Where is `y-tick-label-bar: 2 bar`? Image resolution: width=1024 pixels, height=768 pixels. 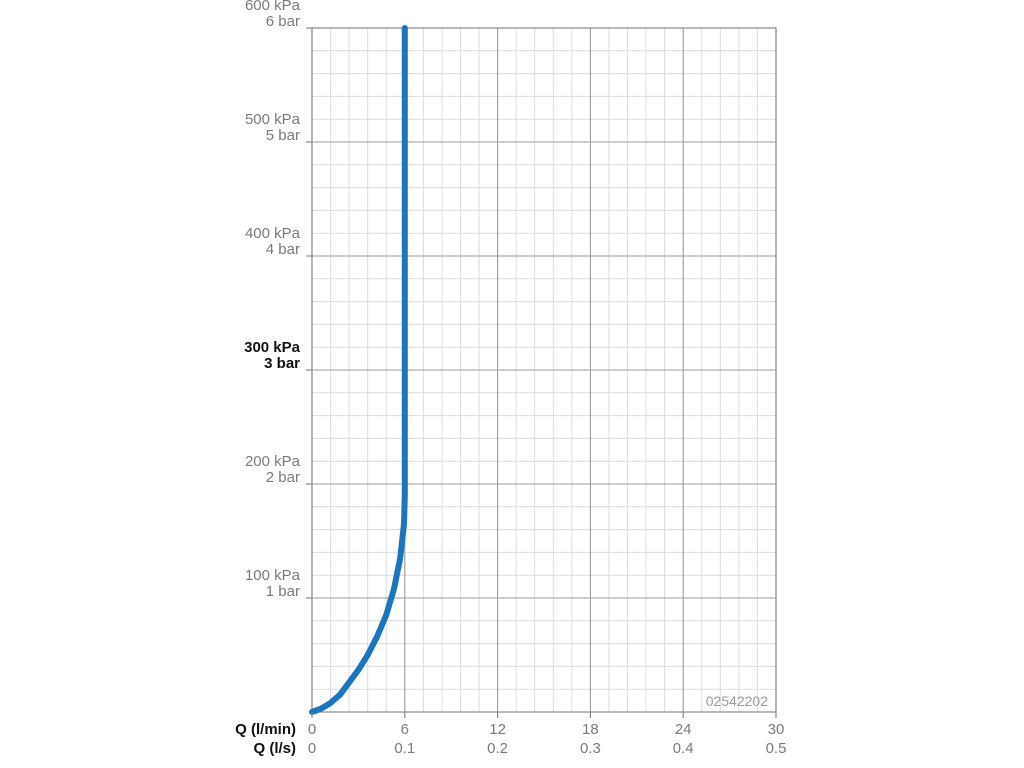
y-tick-label-bar: 2 bar is located at coordinates (283, 477).